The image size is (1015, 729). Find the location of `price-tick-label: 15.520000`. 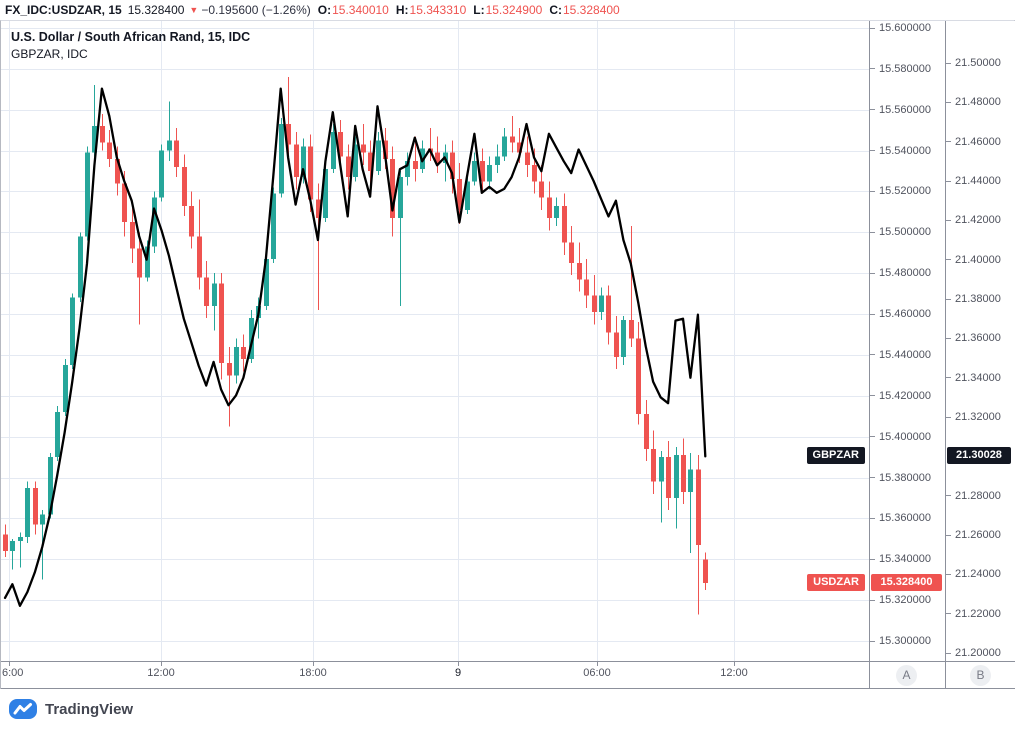

price-tick-label: 15.520000 is located at coordinates (905, 191).